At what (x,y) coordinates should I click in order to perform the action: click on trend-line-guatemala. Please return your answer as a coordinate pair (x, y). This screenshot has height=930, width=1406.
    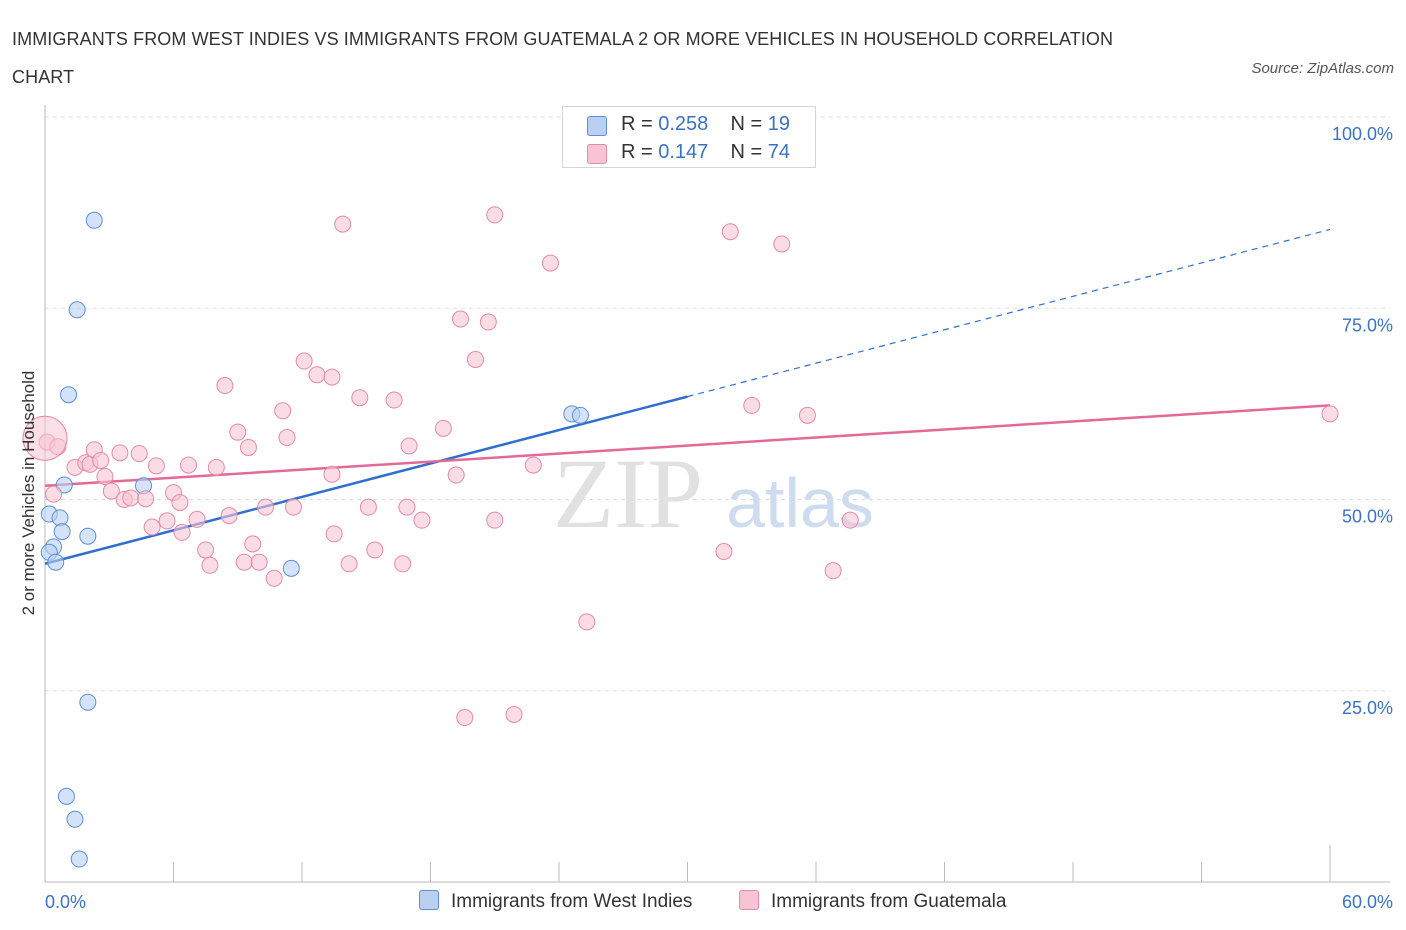
    Looking at the image, I should click on (687, 445).